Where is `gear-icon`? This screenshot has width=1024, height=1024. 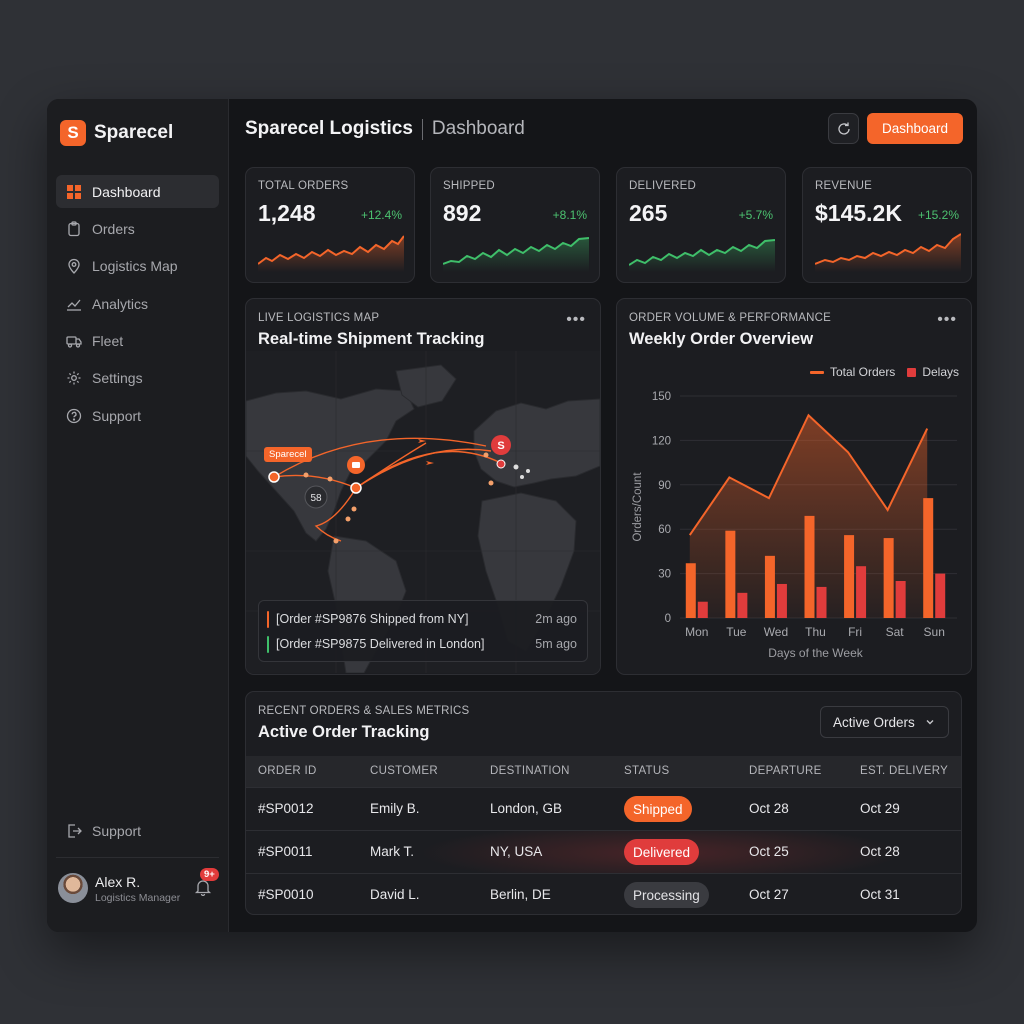
gear-icon is located at coordinates (74, 378).